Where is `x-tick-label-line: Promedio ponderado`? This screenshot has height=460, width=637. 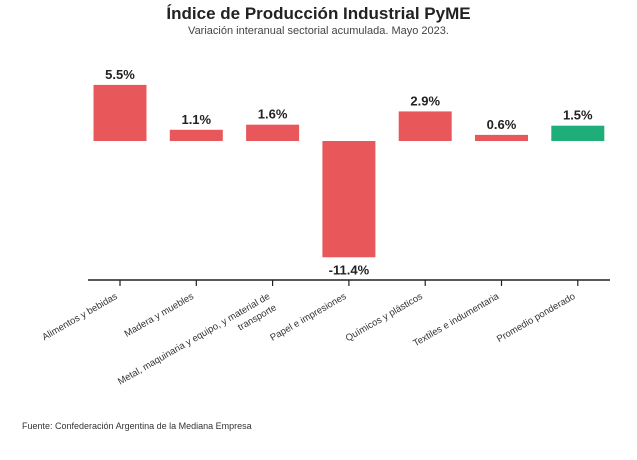
x-tick-label-line: Promedio ponderado is located at coordinates (536, 318).